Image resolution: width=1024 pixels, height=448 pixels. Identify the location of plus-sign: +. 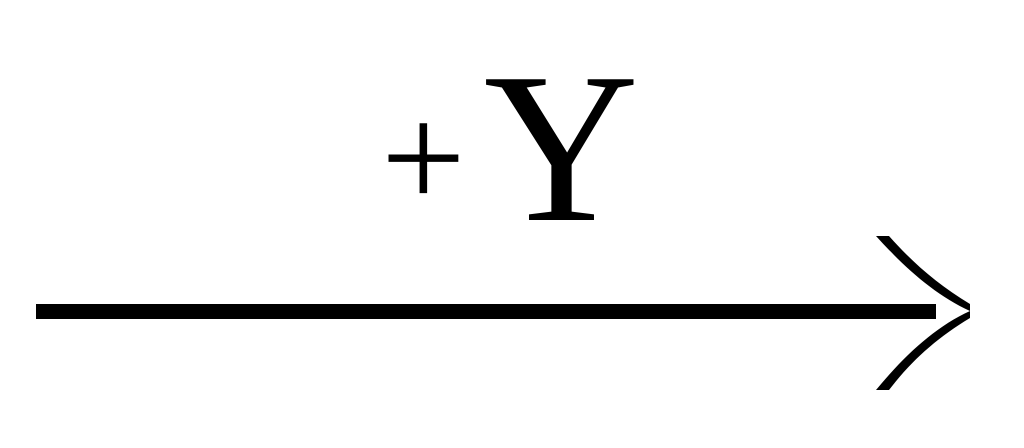
(423, 158).